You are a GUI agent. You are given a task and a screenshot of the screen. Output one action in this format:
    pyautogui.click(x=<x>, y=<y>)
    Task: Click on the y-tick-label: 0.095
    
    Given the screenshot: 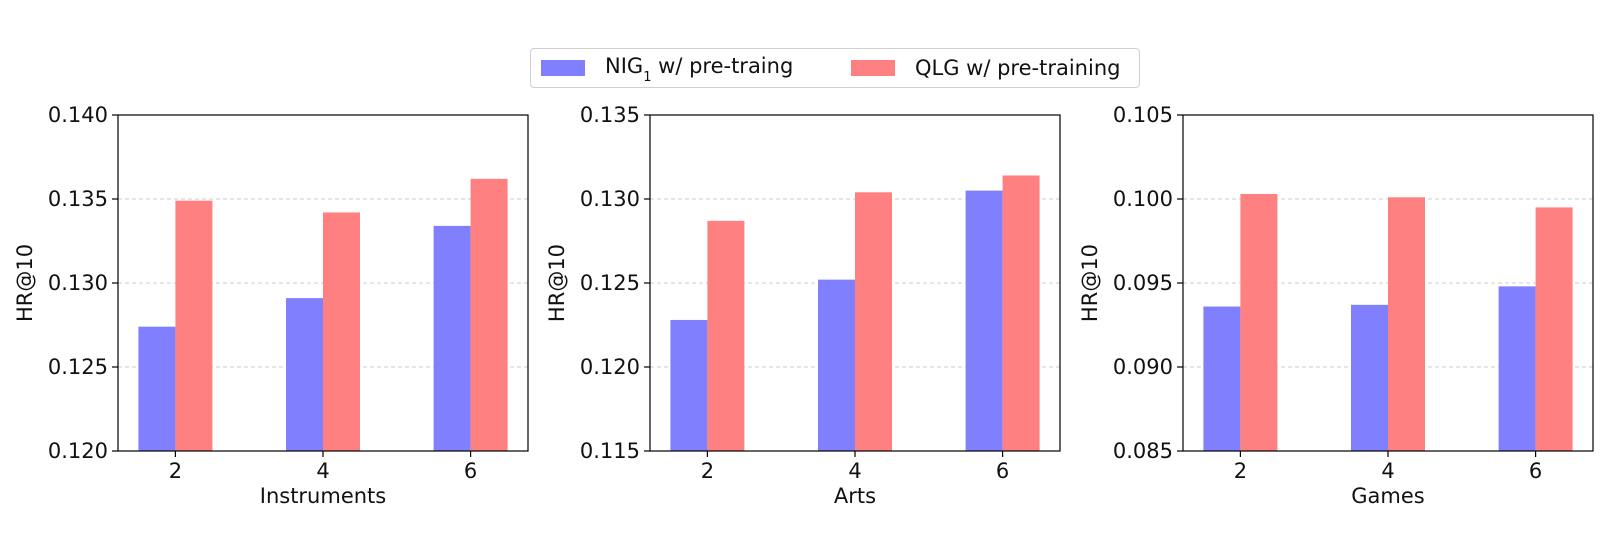 What is the action you would take?
    pyautogui.click(x=1143, y=283)
    